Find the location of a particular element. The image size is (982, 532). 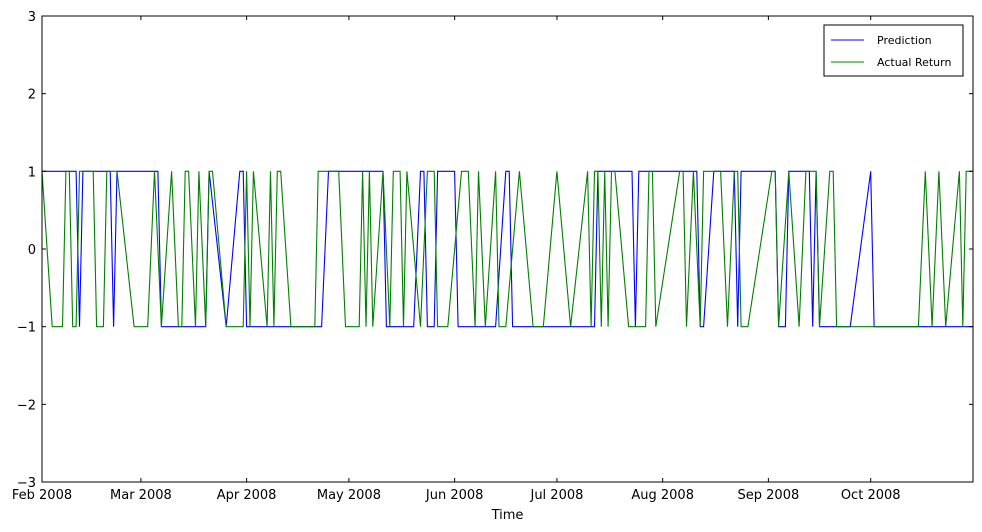

x-tick-label: Aug 2008 is located at coordinates (662, 495).